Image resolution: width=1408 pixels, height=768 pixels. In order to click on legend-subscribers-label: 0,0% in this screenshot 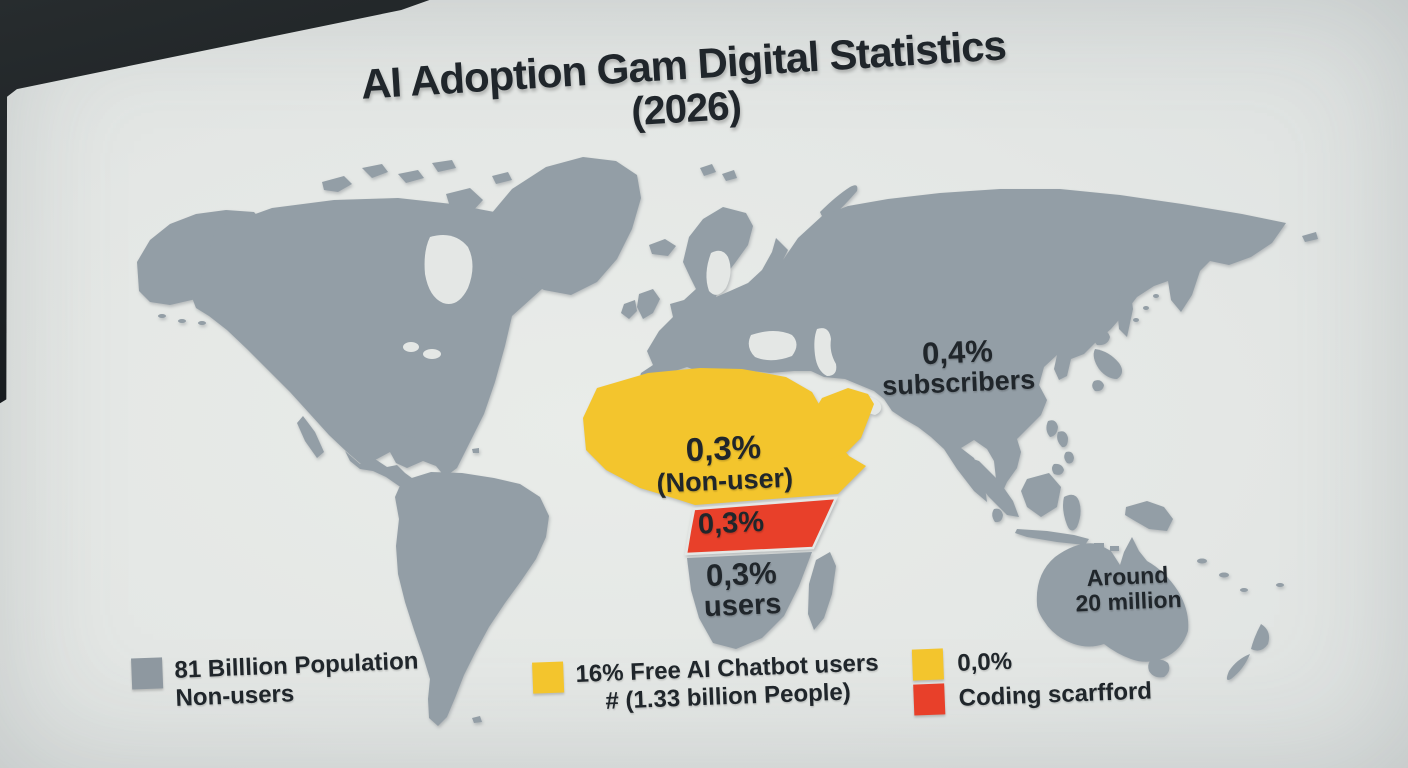, I will do `click(984, 662)`.